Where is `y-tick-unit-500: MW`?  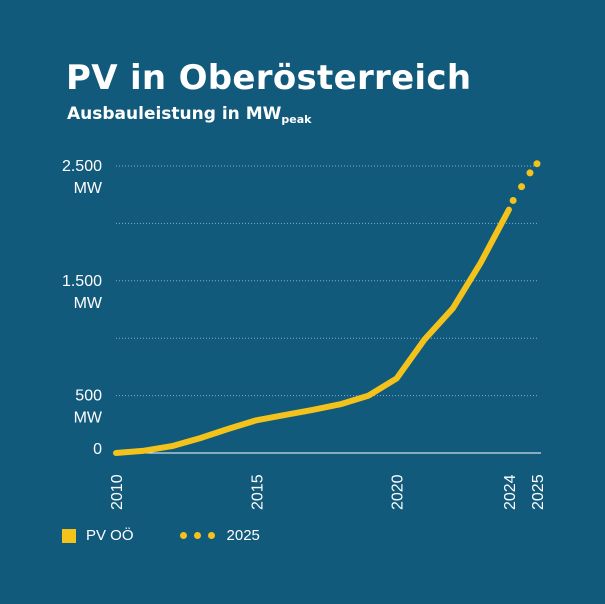 y-tick-unit-500: MW is located at coordinates (88, 418).